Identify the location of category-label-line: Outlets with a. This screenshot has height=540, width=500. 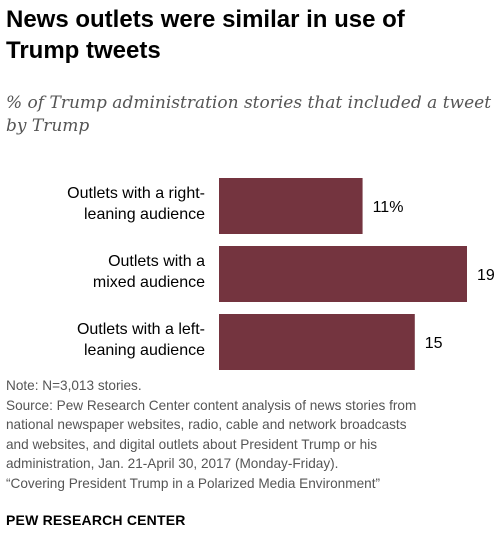
(156, 261).